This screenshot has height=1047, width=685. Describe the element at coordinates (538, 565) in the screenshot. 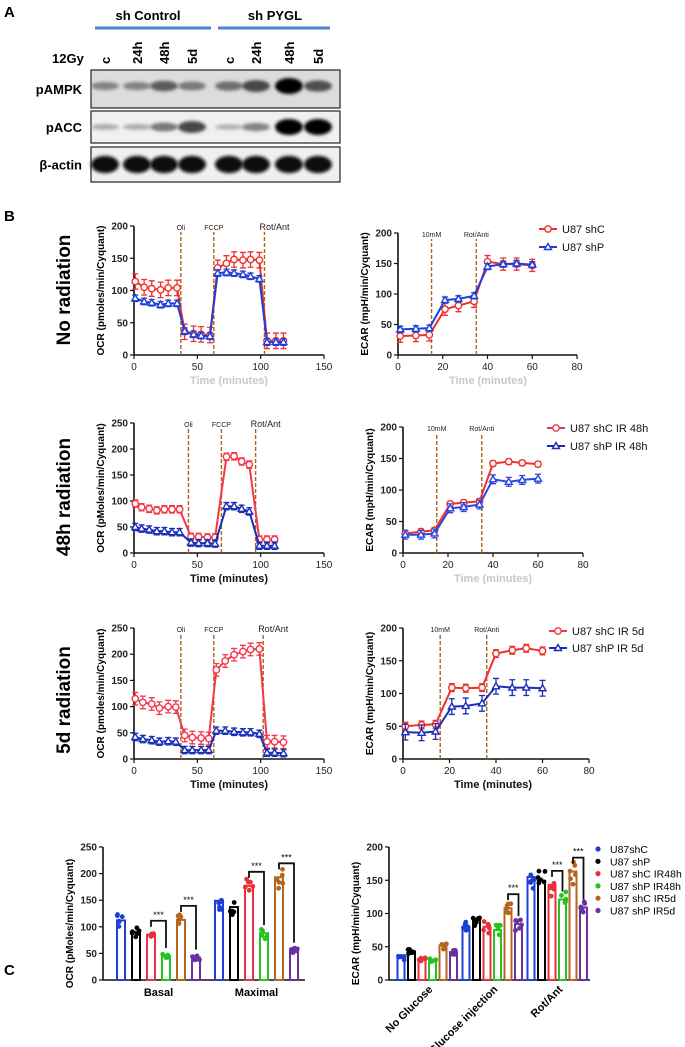

I see `x-tick-label: 60` at that location.